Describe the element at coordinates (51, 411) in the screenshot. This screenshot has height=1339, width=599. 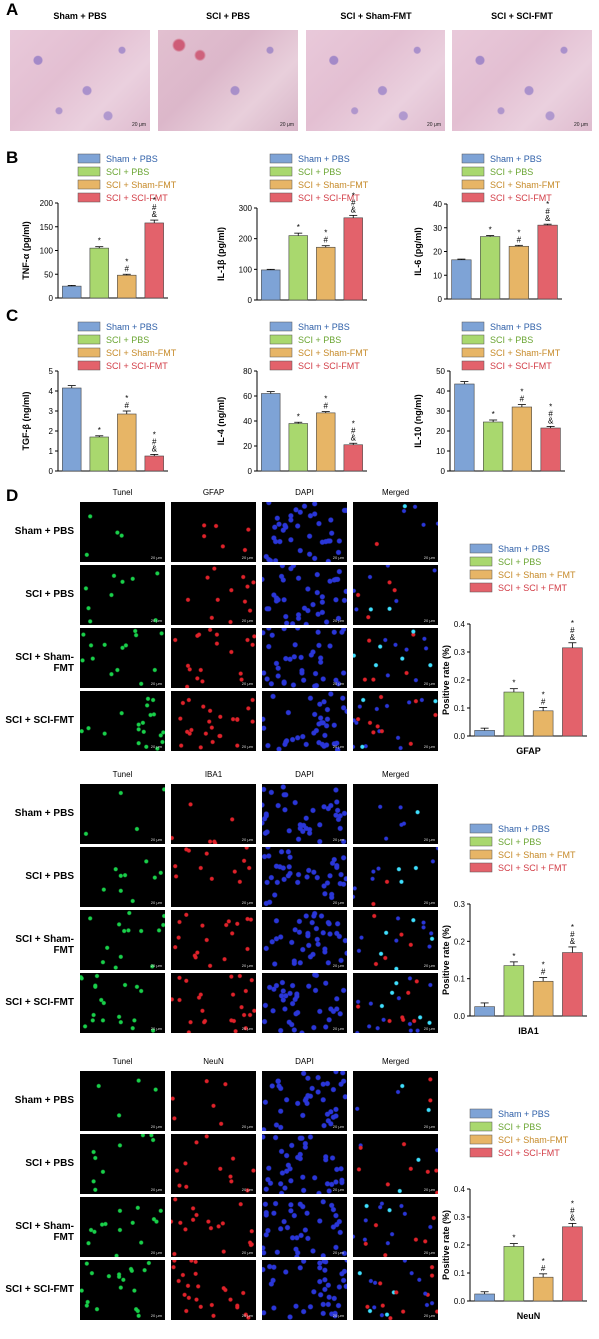
I see `y-tick-label: 3` at that location.